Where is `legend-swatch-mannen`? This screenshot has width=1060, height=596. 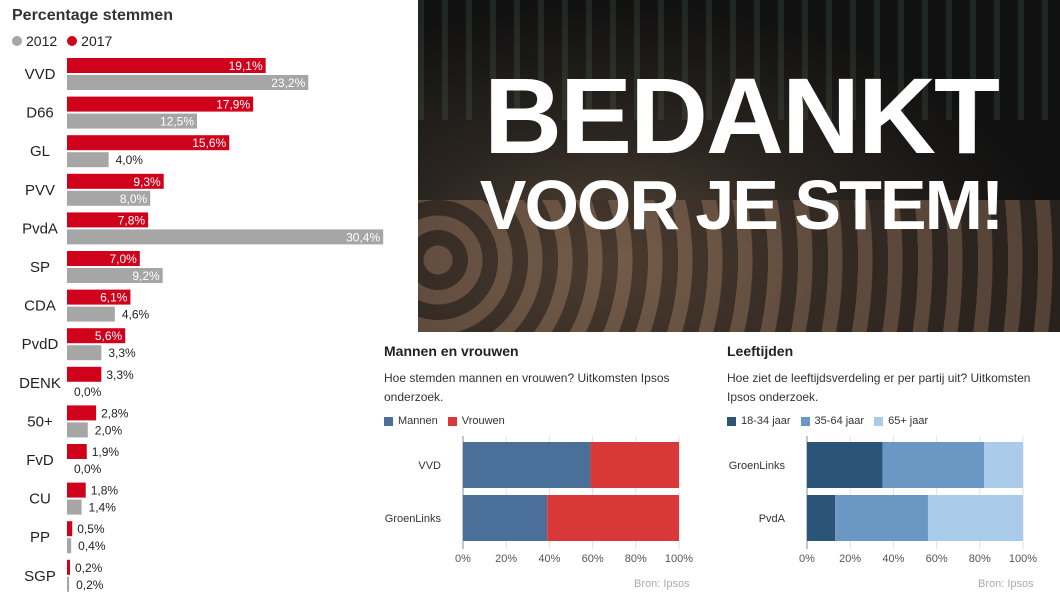
legend-swatch-mannen is located at coordinates (388, 421).